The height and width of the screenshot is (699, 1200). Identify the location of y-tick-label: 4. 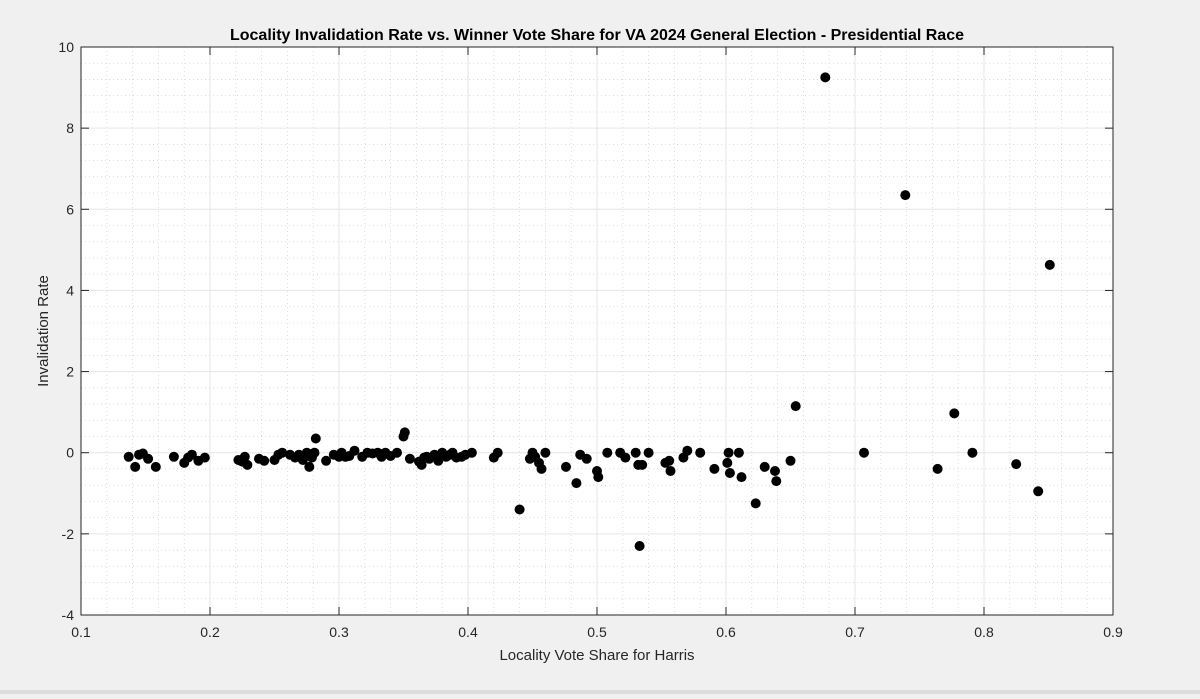
(70, 290).